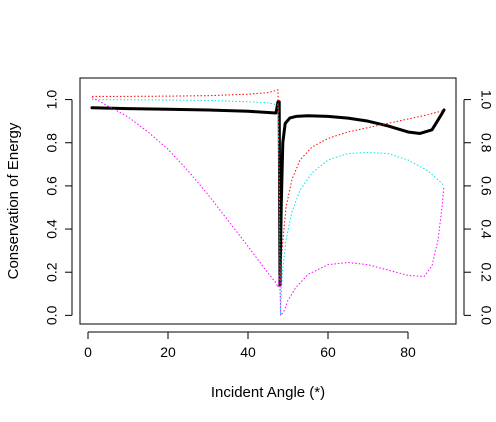 The width and height of the screenshot is (496, 422). Describe the element at coordinates (168, 352) in the screenshot. I see `x-tick-label: 20` at that location.